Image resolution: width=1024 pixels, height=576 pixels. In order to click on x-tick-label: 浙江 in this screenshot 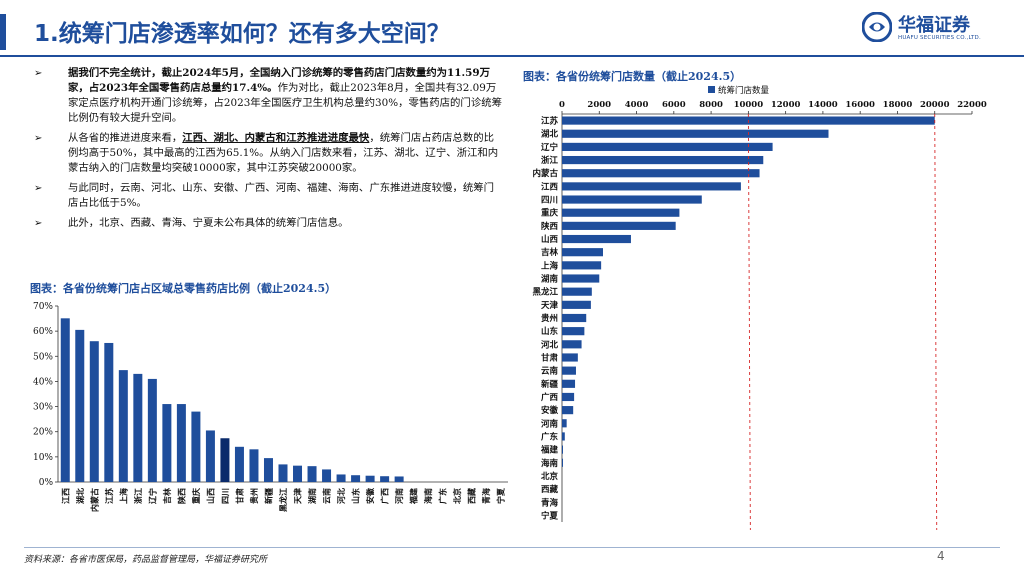, I will do `click(138, 496)`.